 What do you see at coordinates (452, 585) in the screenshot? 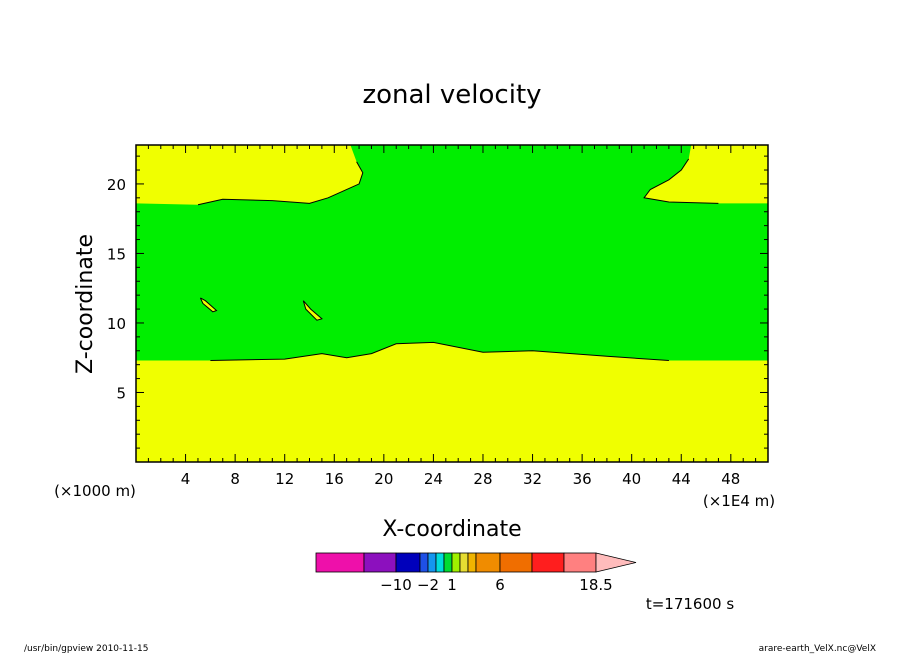
I see `colorbar-label: 1` at bounding box center [452, 585].